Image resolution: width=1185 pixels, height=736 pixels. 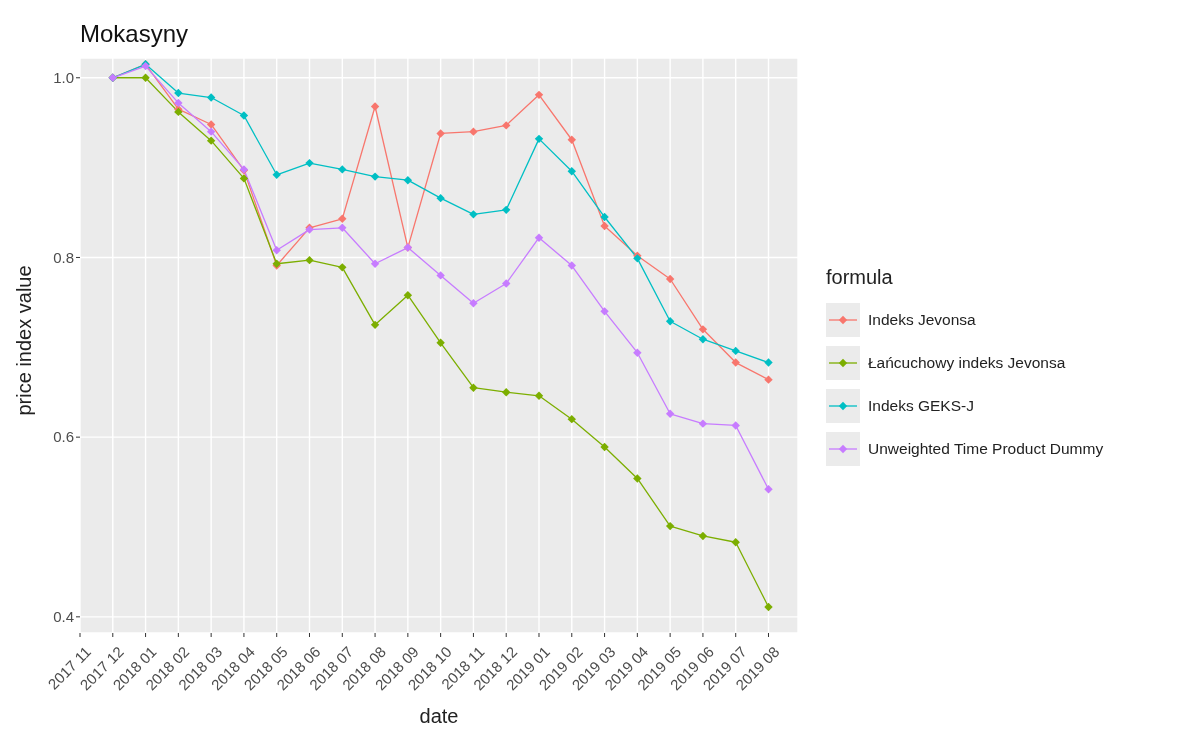 What do you see at coordinates (24, 340) in the screenshot?
I see `y-axis-title: price index value` at bounding box center [24, 340].